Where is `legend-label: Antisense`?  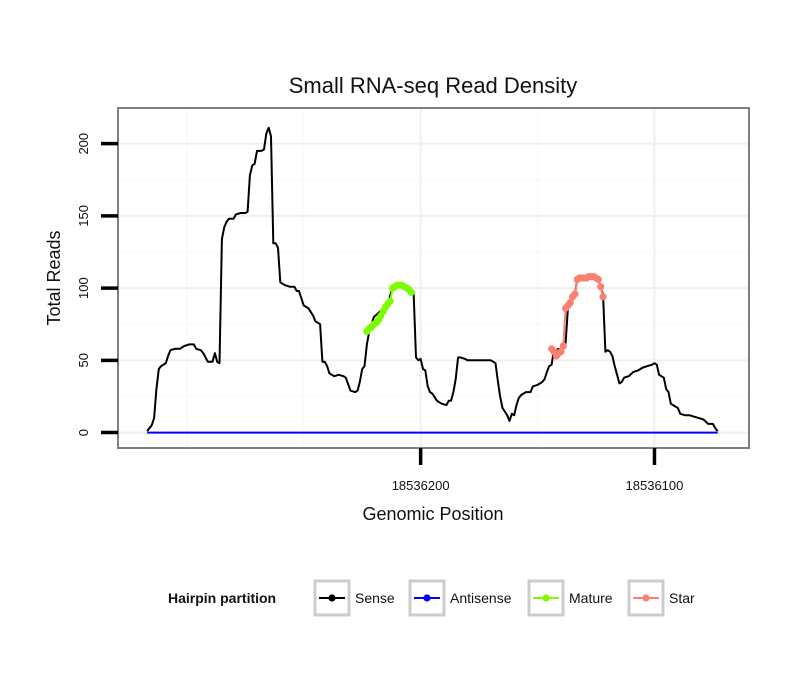
legend-label: Antisense is located at coordinates (481, 598).